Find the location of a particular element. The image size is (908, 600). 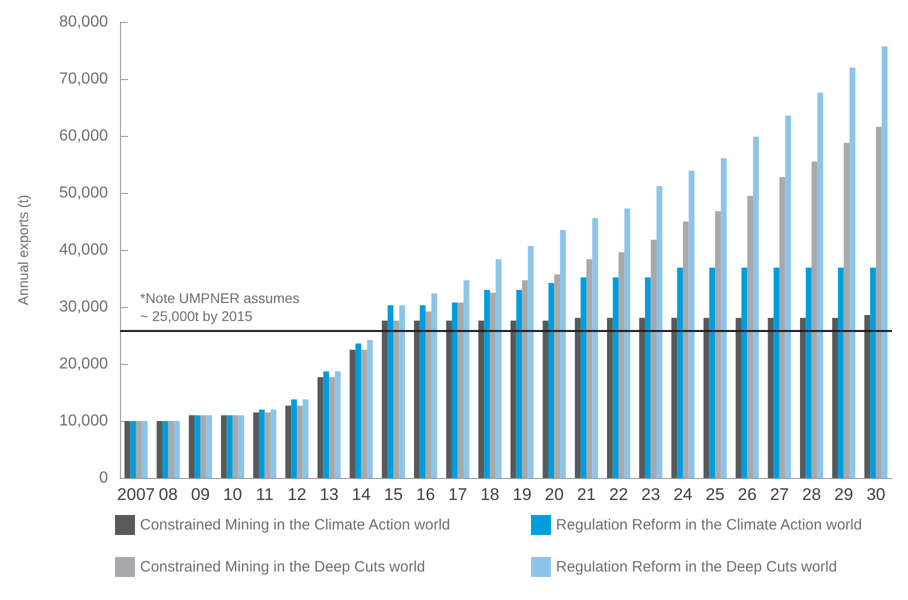

x-tick-label: 22 is located at coordinates (618, 494).